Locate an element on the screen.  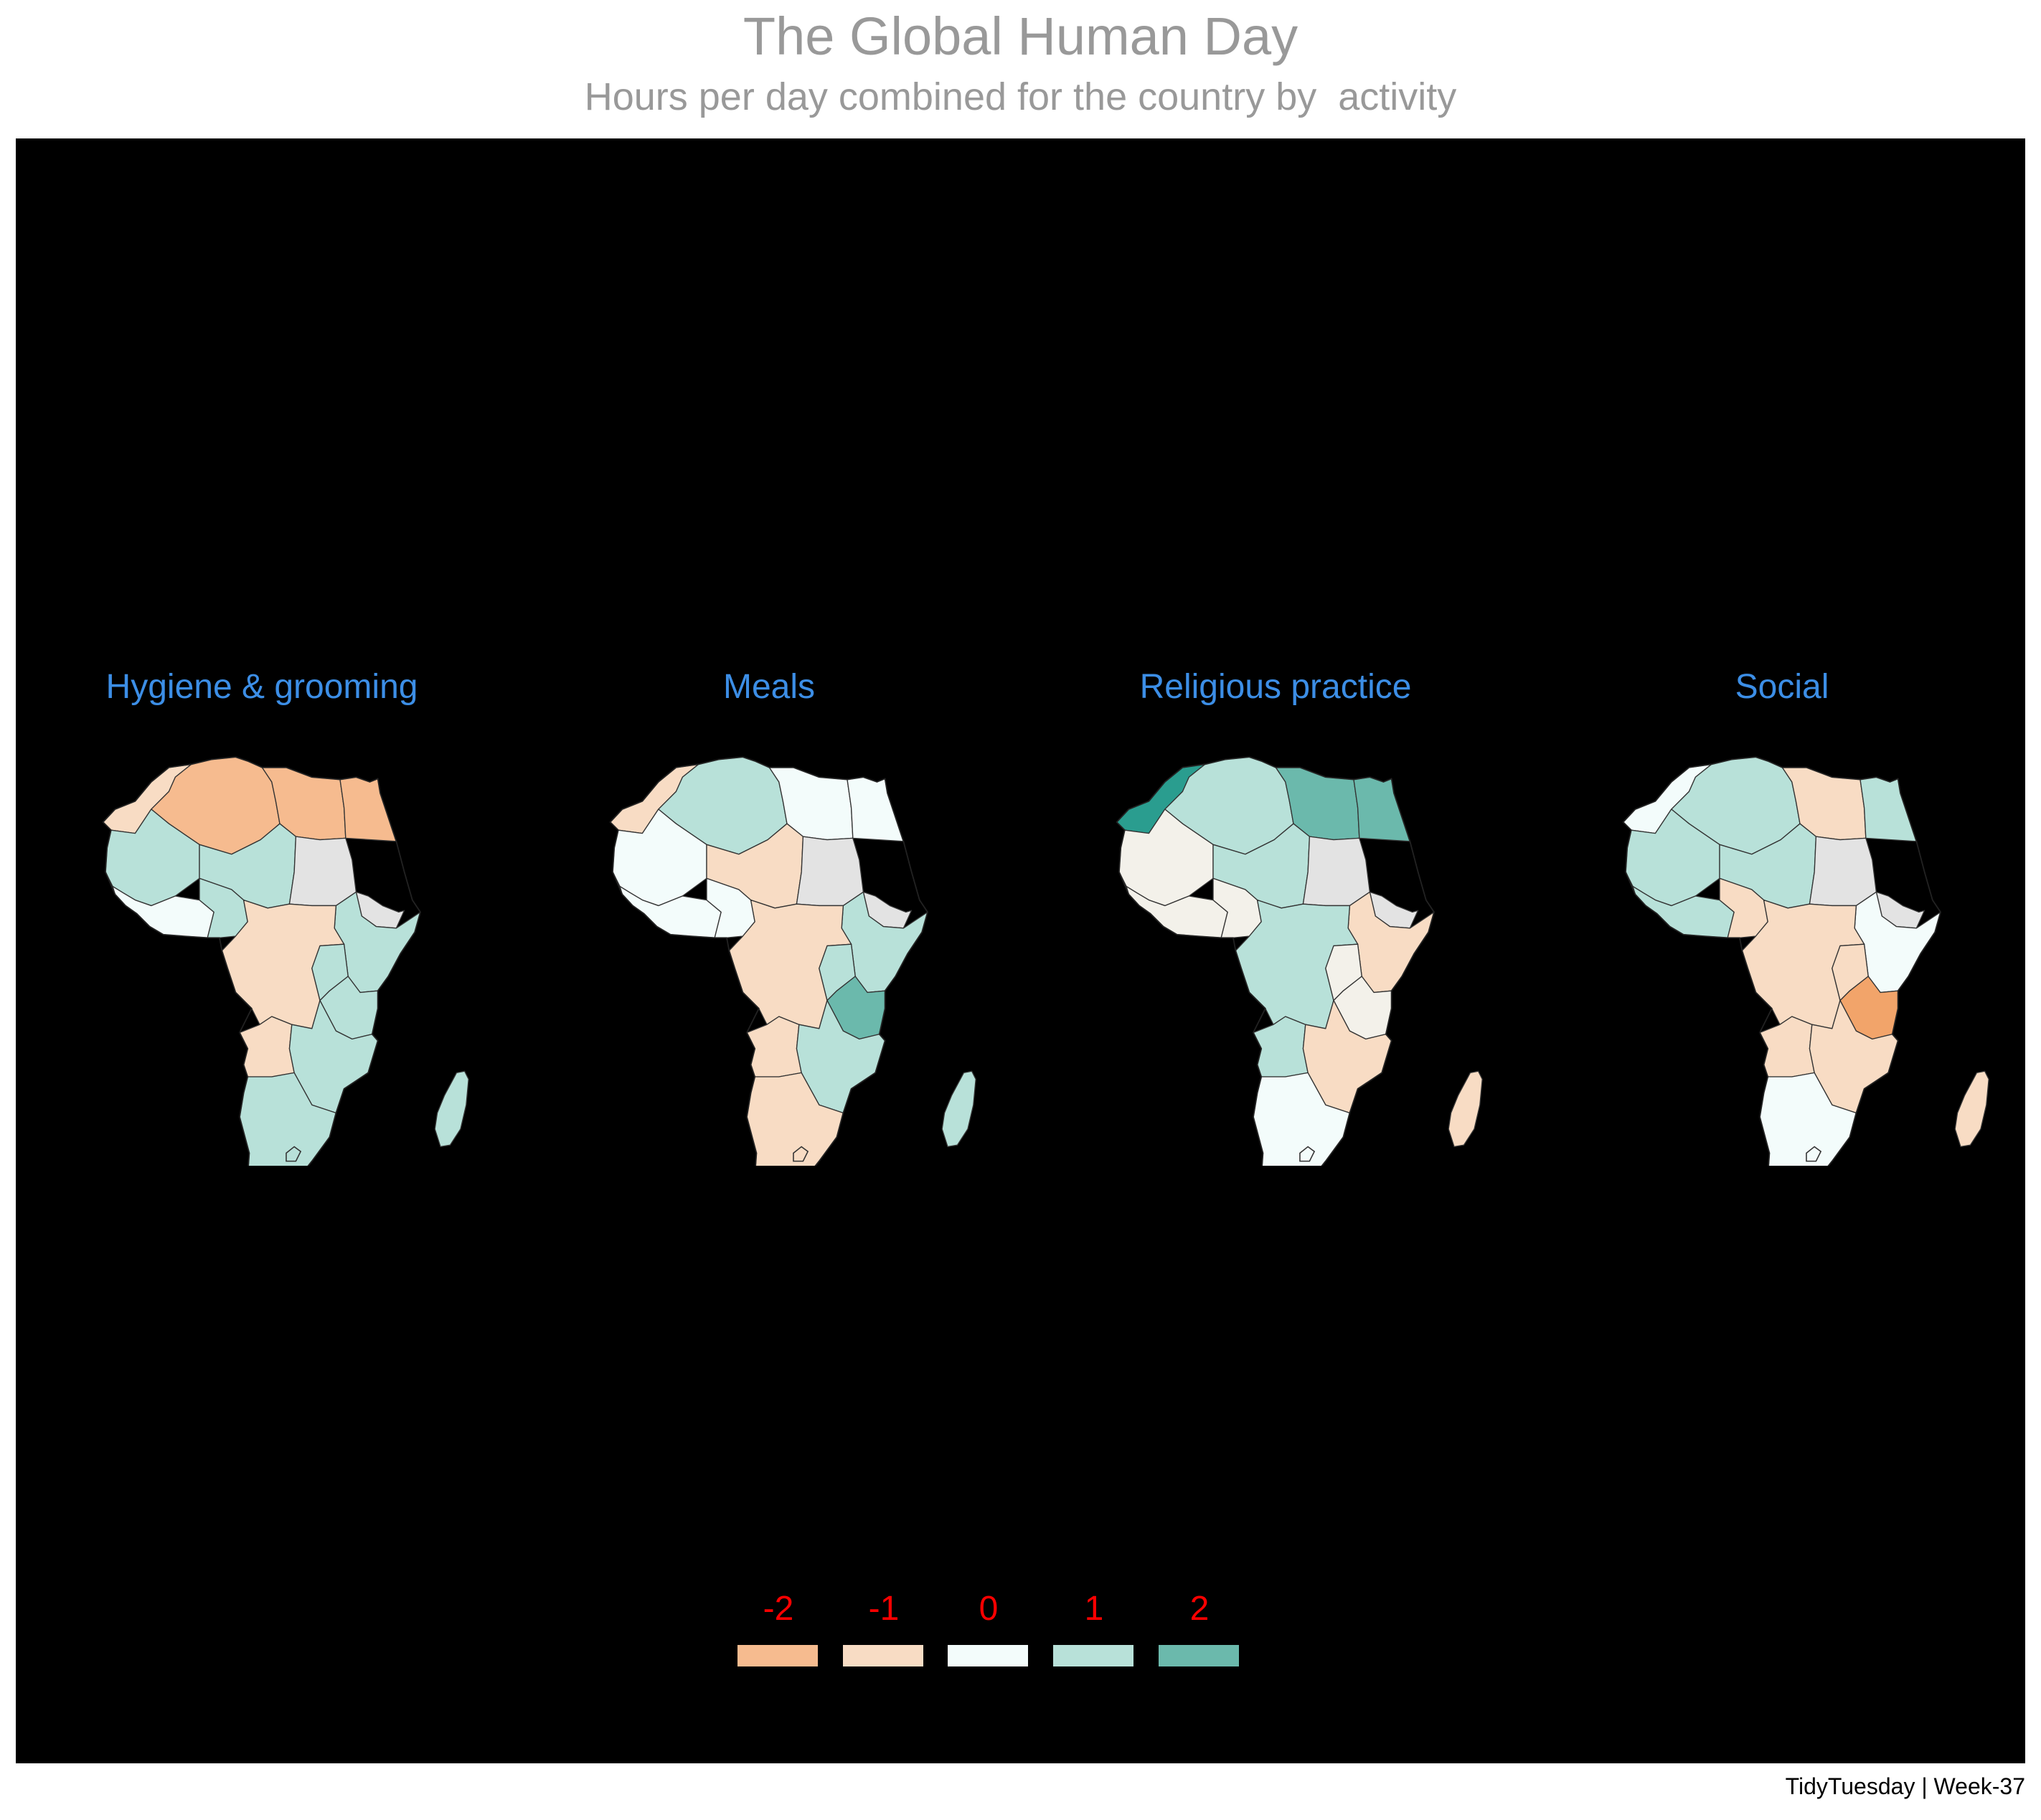
legend-label-2: 2 is located at coordinates (1199, 1609).